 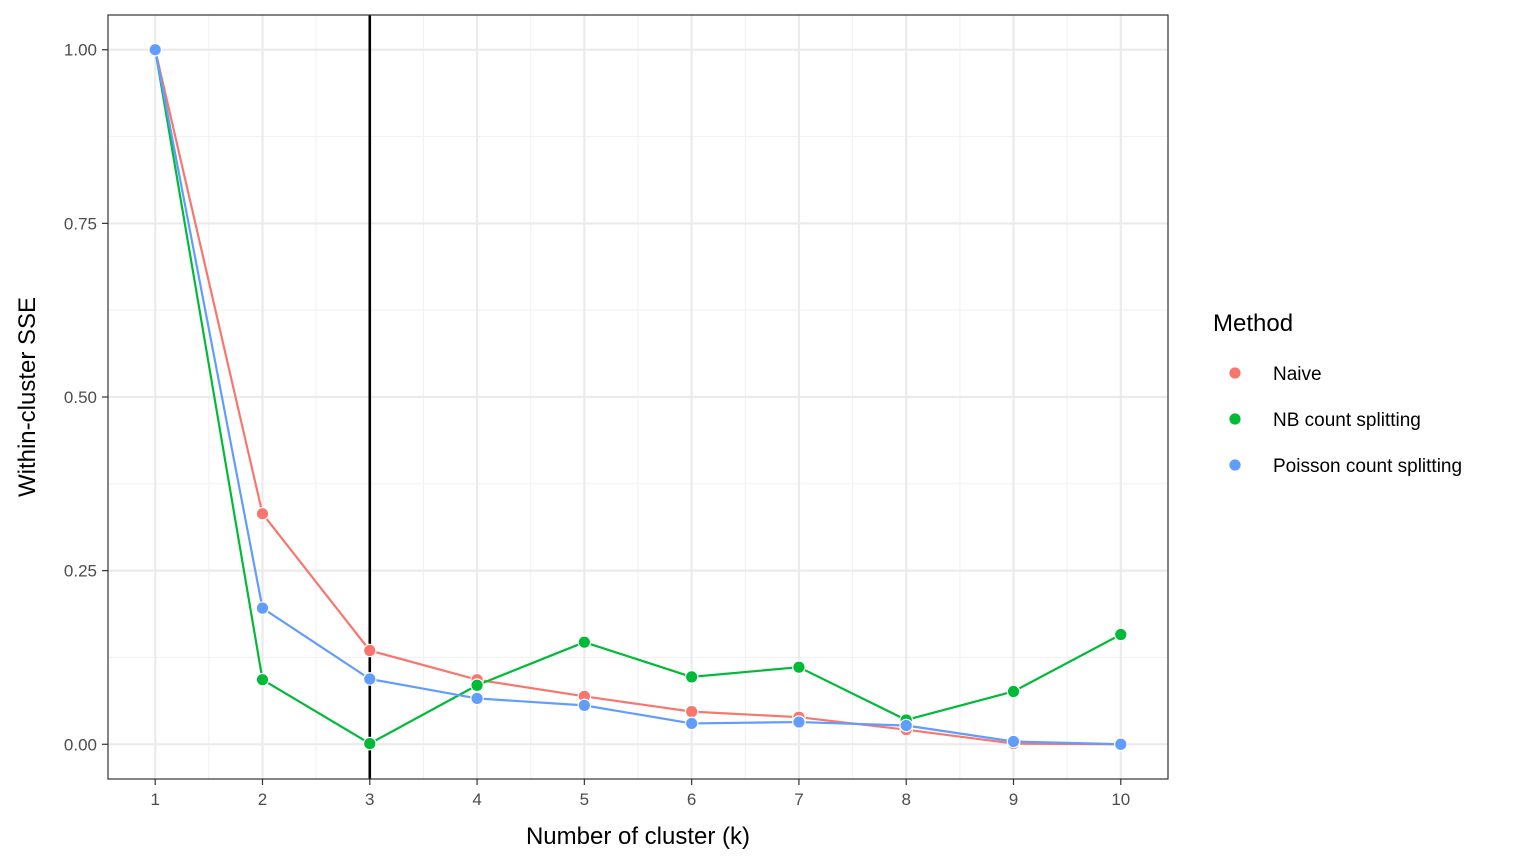 What do you see at coordinates (80, 50) in the screenshot?
I see `y-tick-label: 1.00` at bounding box center [80, 50].